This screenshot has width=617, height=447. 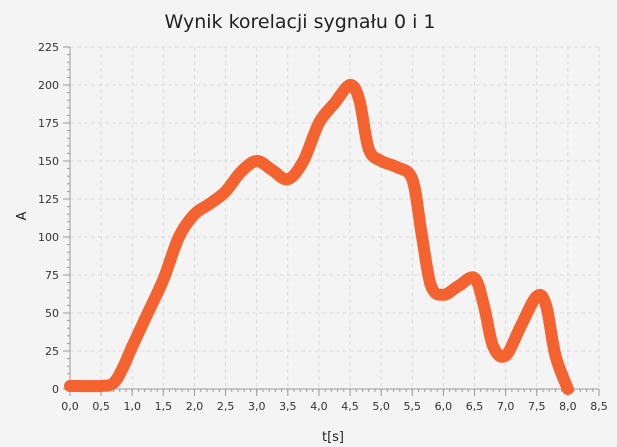 I want to click on x-tick-label: 3,5, so click(x=288, y=406).